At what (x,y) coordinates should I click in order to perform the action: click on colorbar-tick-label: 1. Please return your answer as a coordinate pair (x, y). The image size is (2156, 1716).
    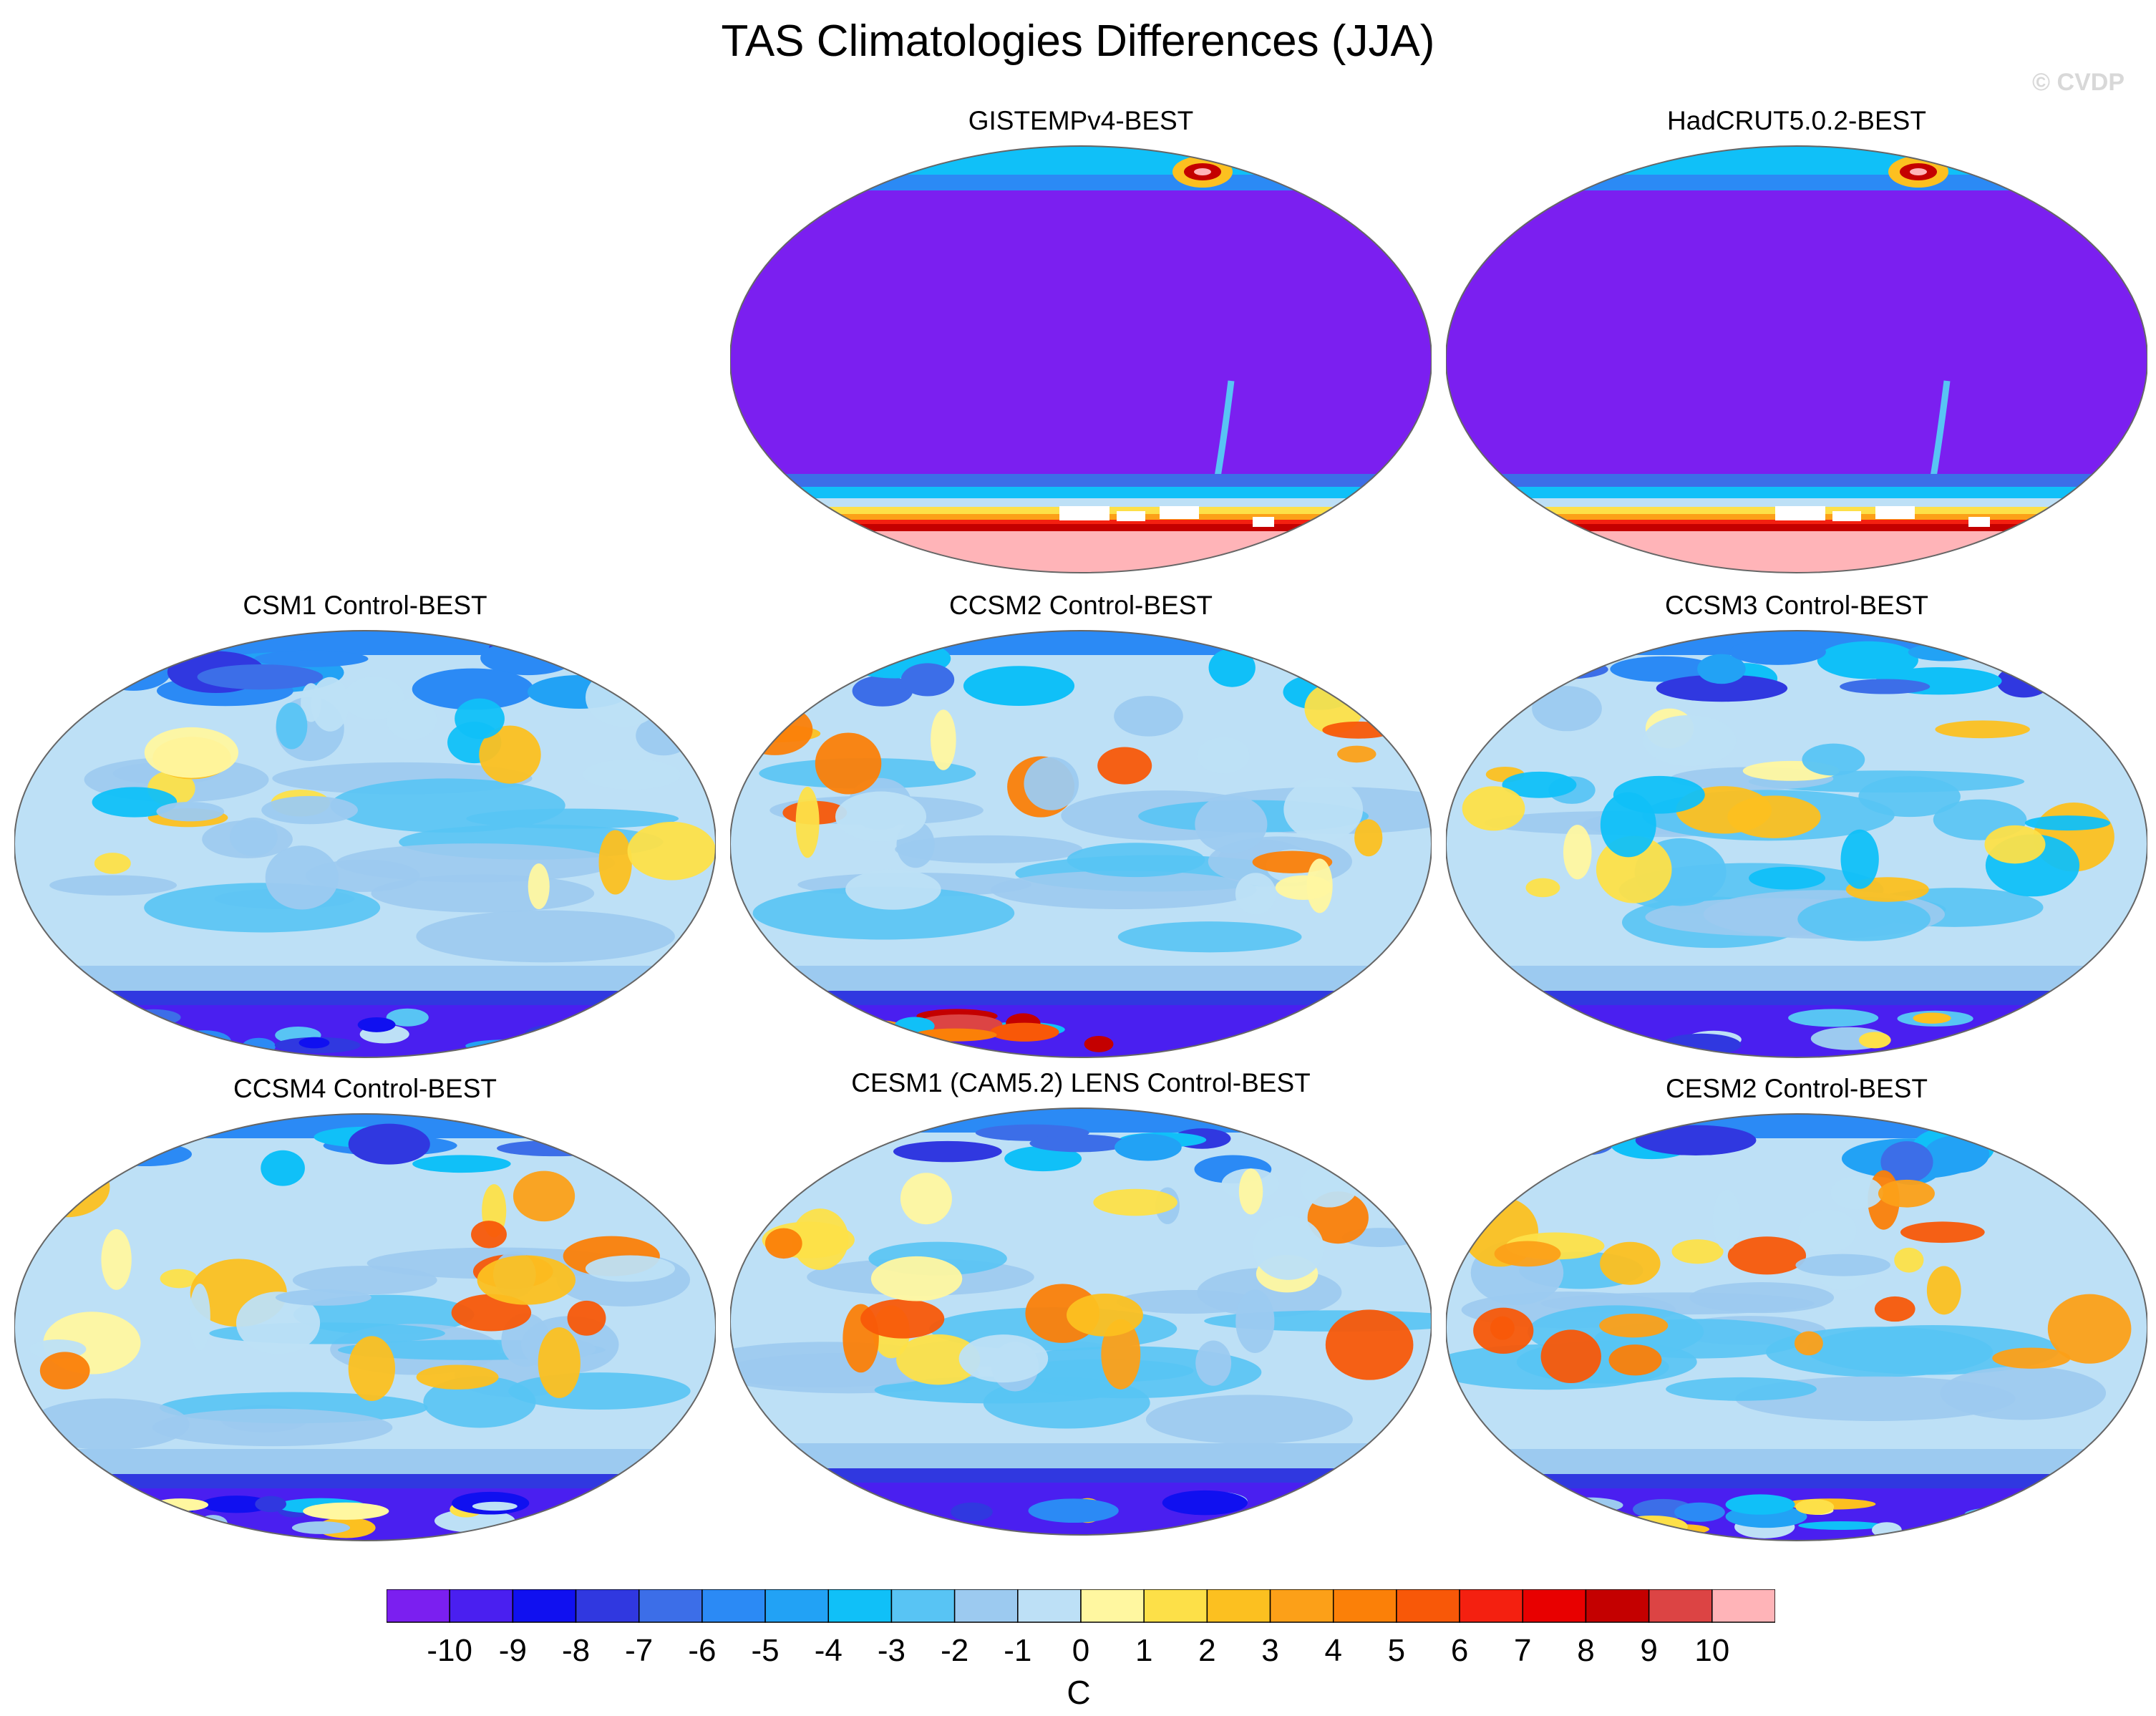
    Looking at the image, I should click on (1144, 1650).